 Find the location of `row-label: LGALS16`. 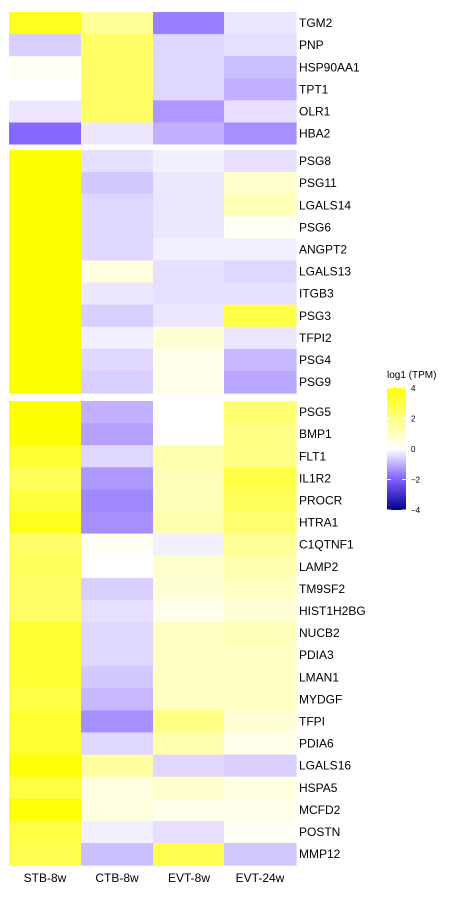

row-label: LGALS16 is located at coordinates (325, 766).